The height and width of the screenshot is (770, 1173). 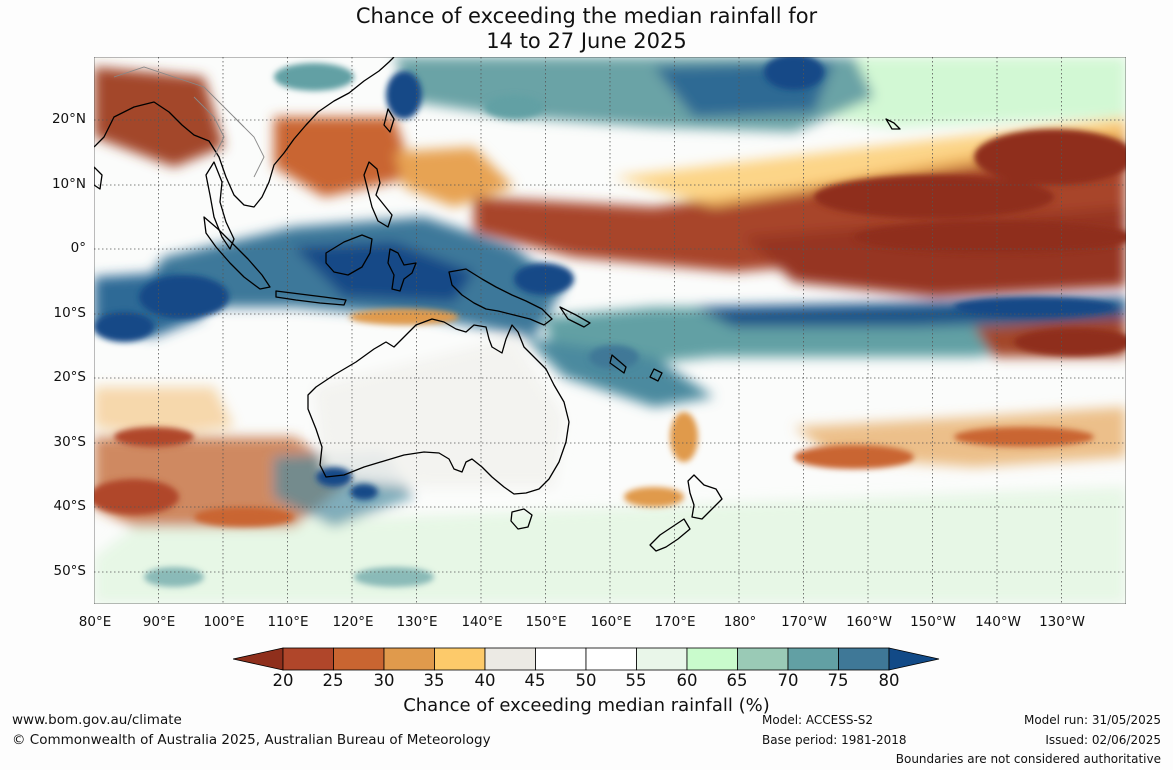 I want to click on base-period: Base period: 1981-2018, so click(x=834, y=740).